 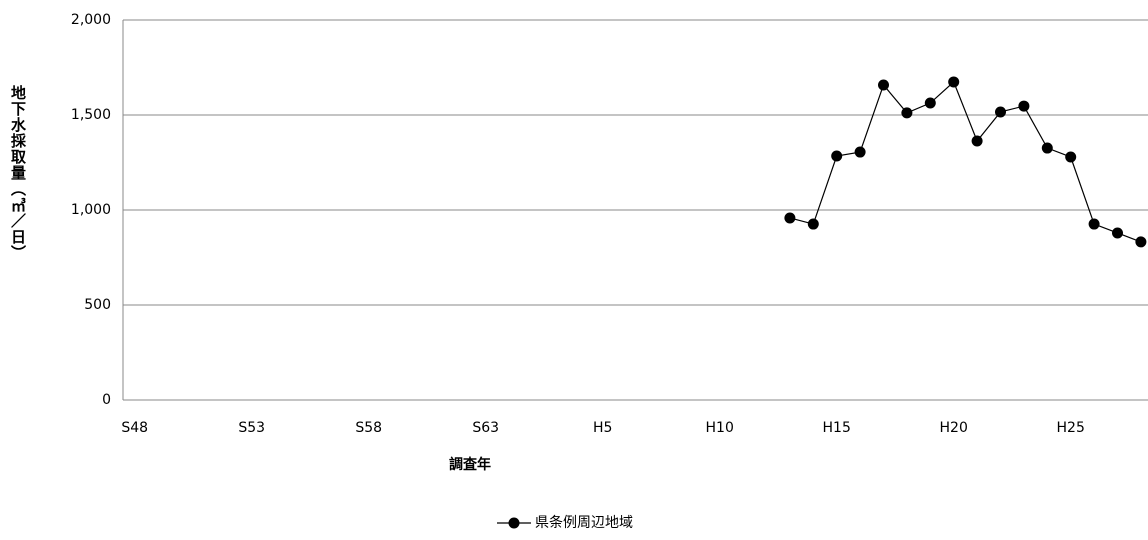 What do you see at coordinates (106, 400) in the screenshot?
I see `y-tick-label: 0` at bounding box center [106, 400].